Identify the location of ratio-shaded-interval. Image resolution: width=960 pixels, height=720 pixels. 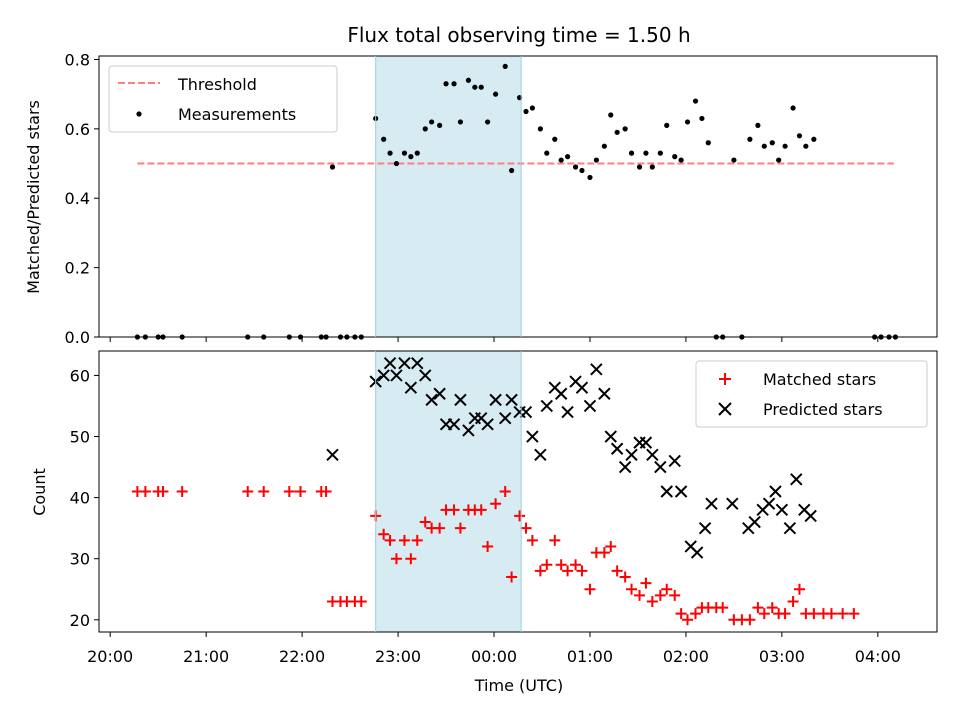
(448, 196).